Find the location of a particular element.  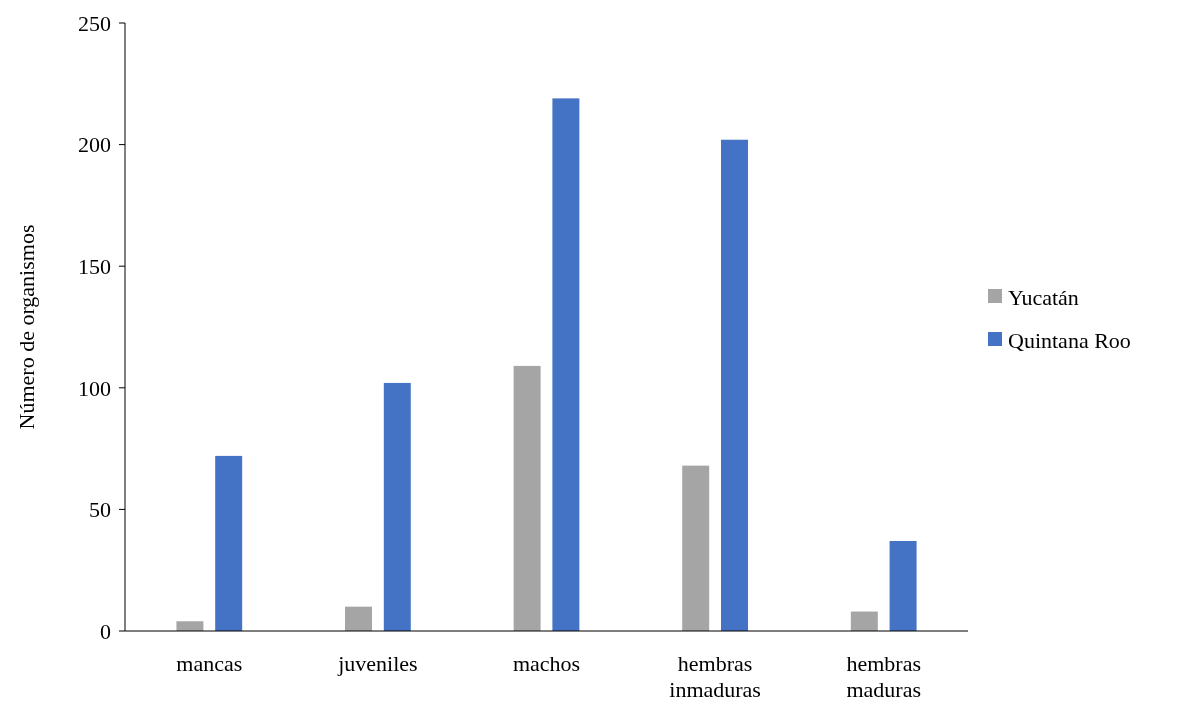

x-tick-label: machos is located at coordinates (546, 663).